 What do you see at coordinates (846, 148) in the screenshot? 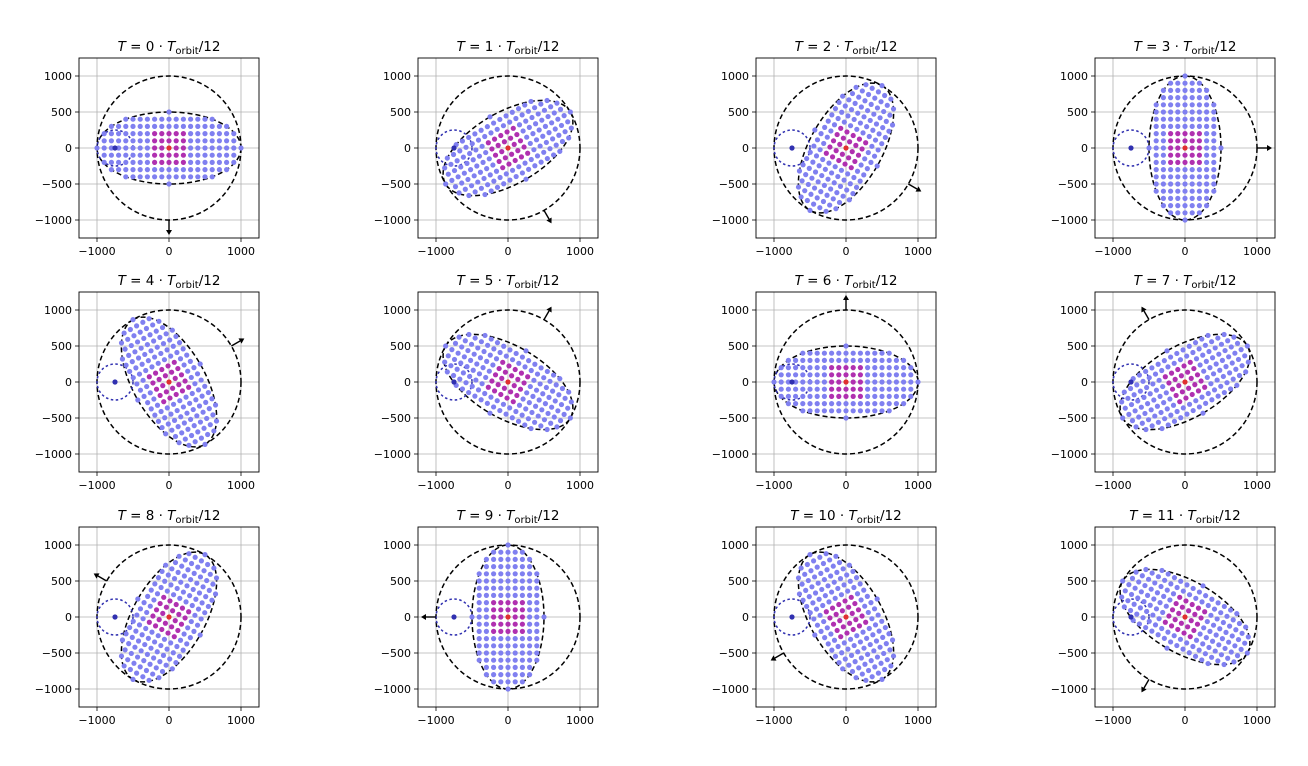
I see `plot-content` at bounding box center [846, 148].